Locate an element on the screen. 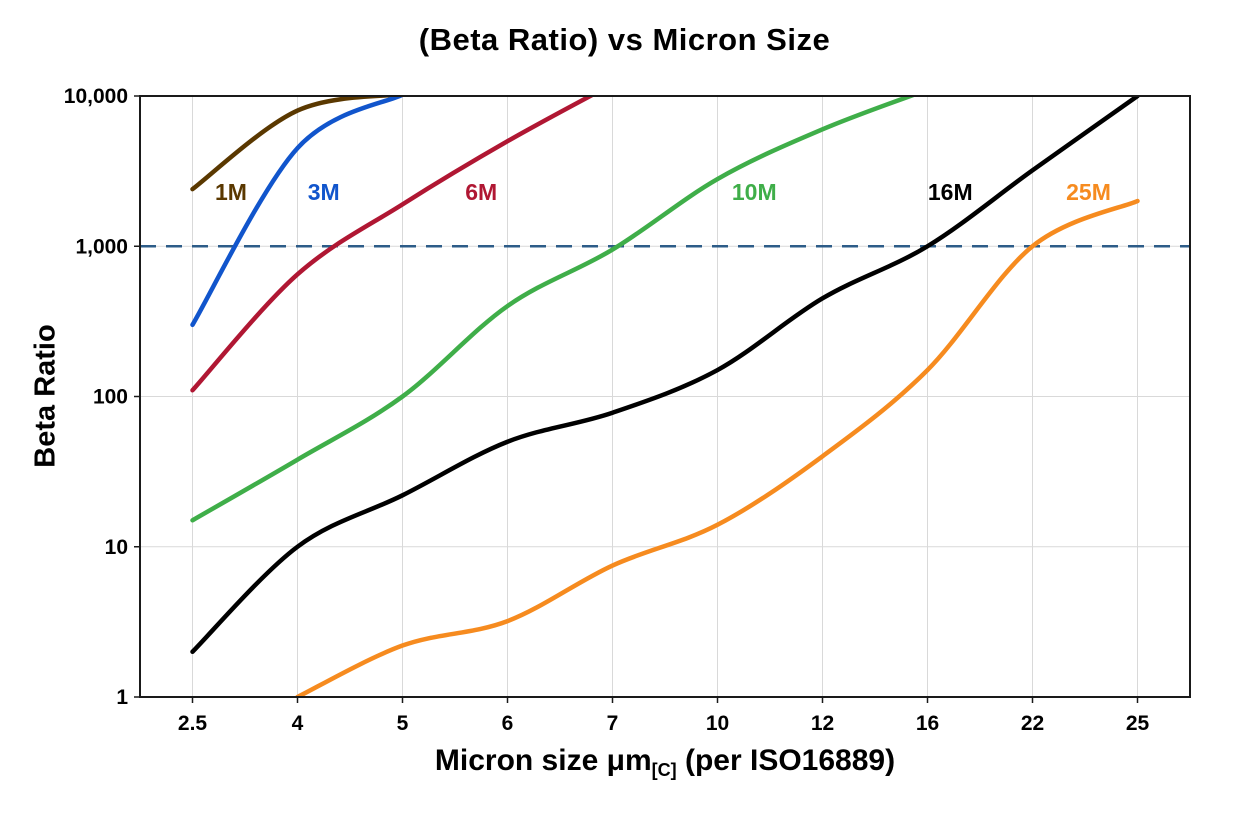  y-tick-label: 100 is located at coordinates (110, 397).